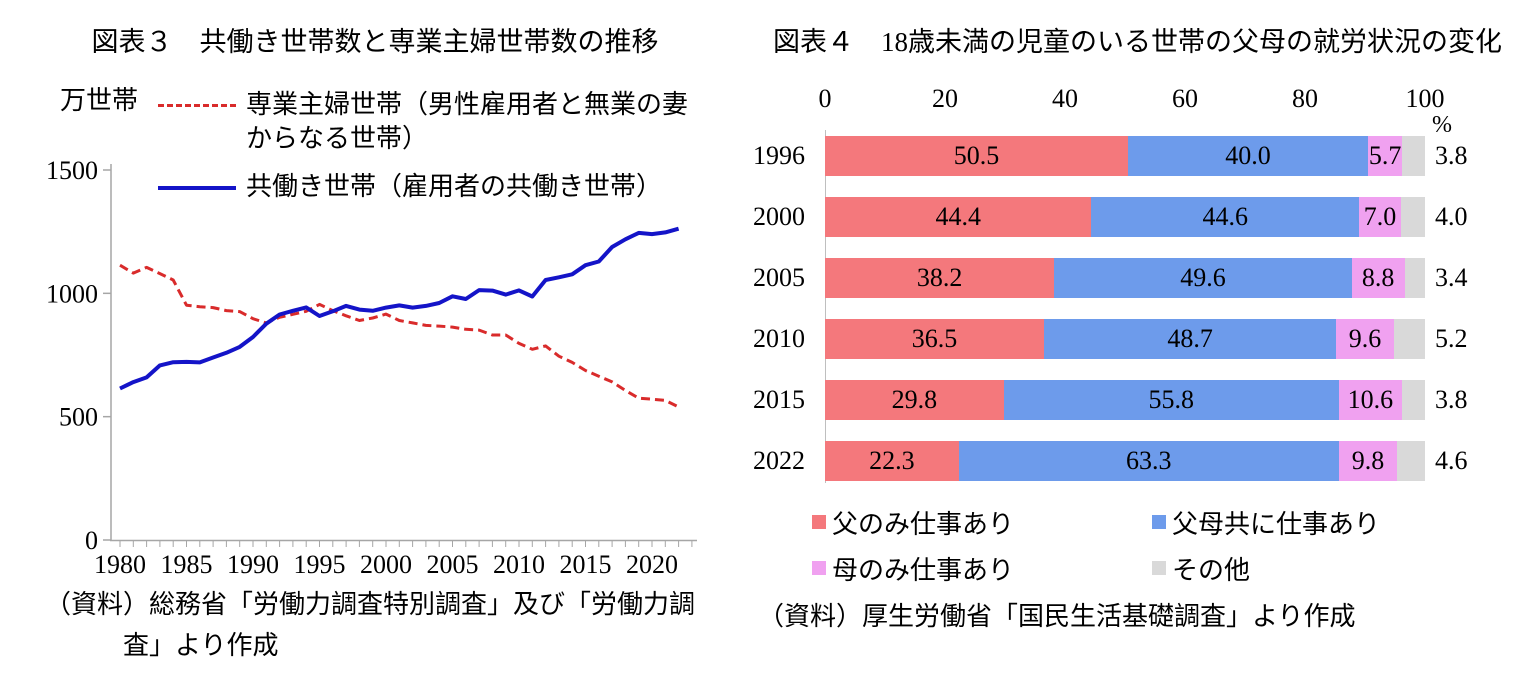 The width and height of the screenshot is (1530, 691). What do you see at coordinates (1322, 568) in the screenshot?
I see `bar-legend-item-4: その他` at bounding box center [1322, 568].